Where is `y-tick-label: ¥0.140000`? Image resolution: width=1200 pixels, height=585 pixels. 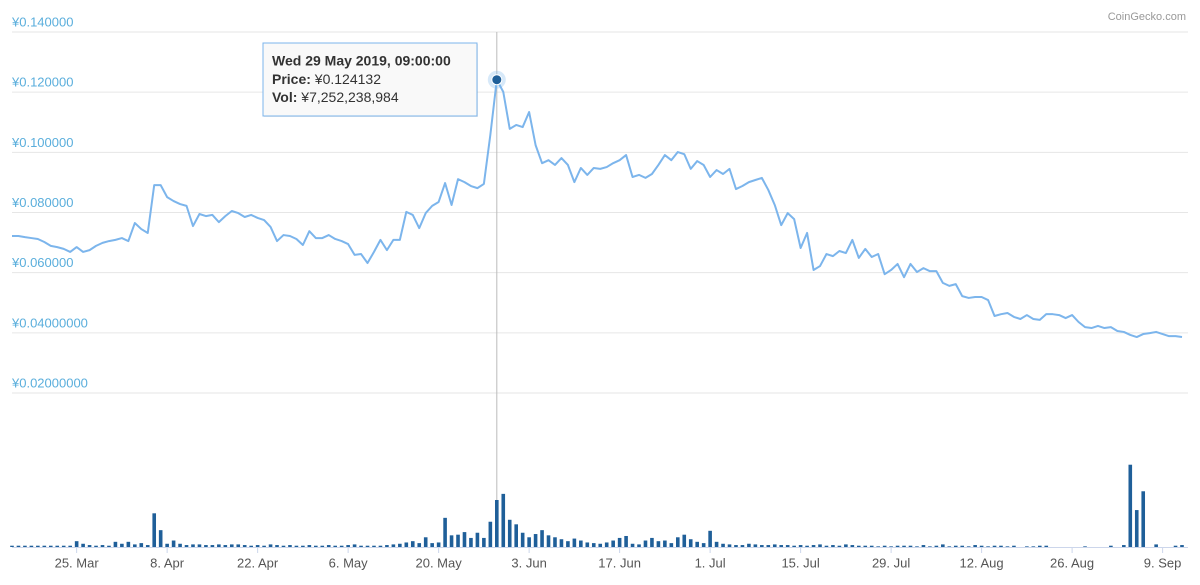
y-tick-label: ¥0.140000 is located at coordinates (42, 21).